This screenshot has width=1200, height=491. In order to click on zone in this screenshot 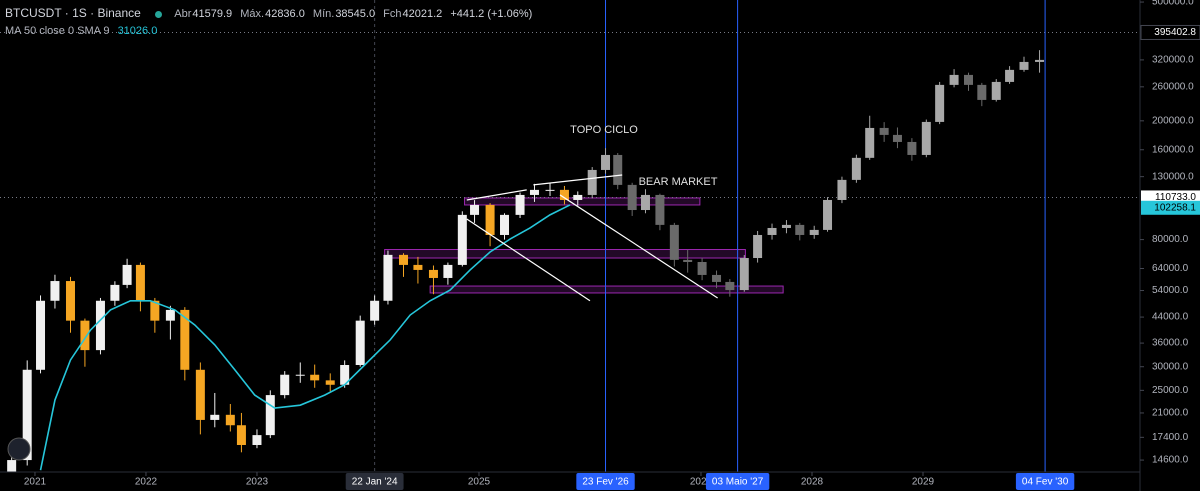, I will do `click(606, 289)`.